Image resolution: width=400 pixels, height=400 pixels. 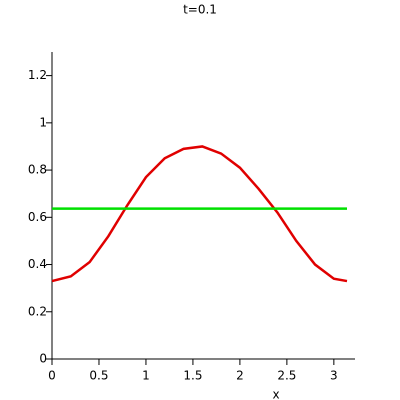 What do you see at coordinates (98, 376) in the screenshot?
I see `x-tick-label: 0.5` at bounding box center [98, 376].